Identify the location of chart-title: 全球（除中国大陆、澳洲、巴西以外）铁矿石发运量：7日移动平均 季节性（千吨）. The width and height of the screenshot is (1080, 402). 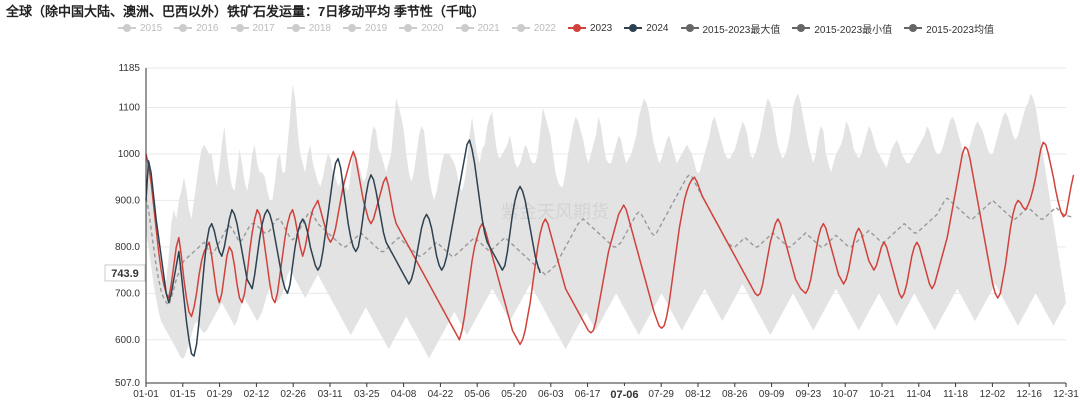
(245, 11).